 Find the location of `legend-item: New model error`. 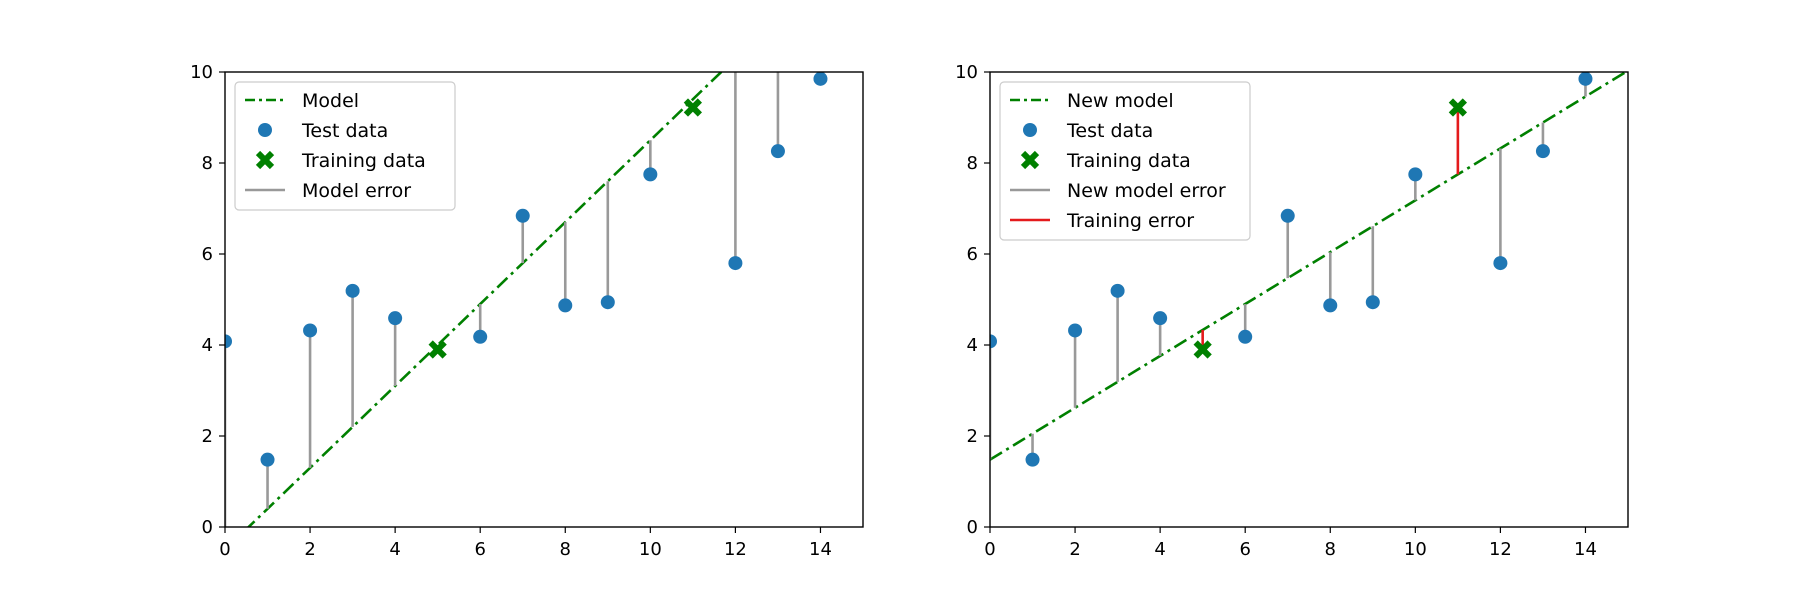

legend-item: New model error is located at coordinates (1118, 191).